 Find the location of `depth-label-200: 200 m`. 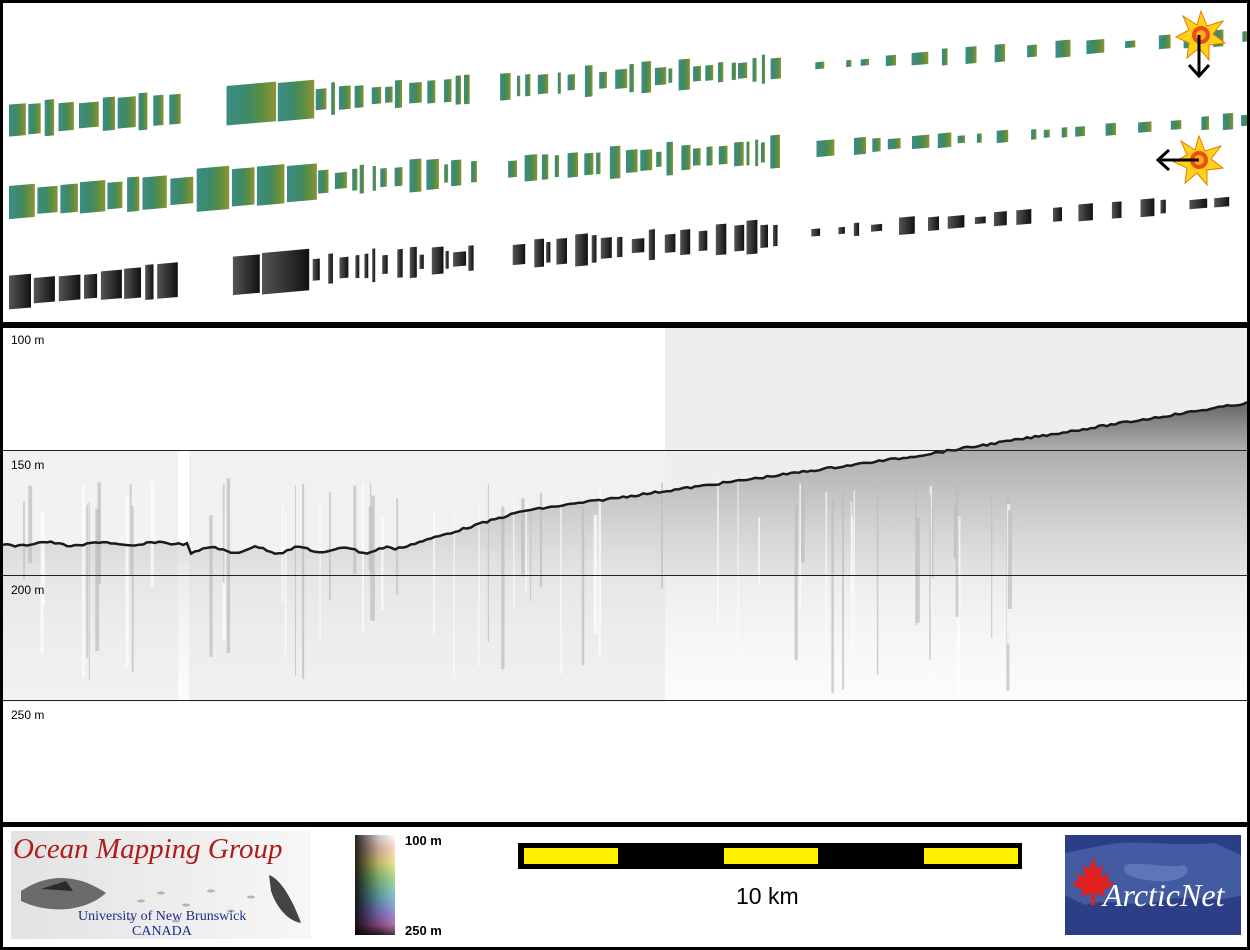

depth-label-200: 200 m is located at coordinates (28, 590).